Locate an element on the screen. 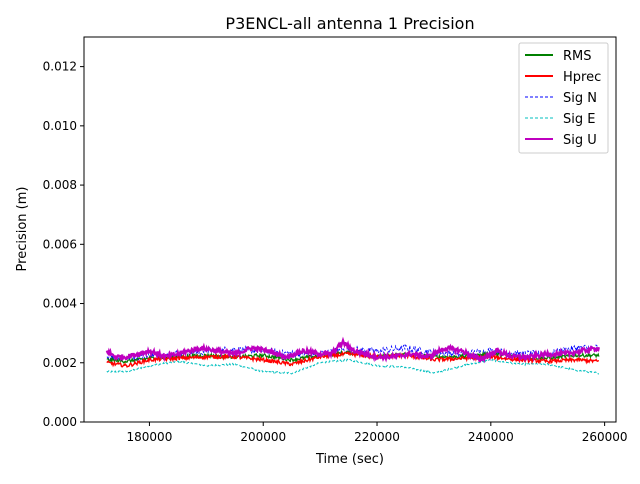  legend-label: RMS is located at coordinates (577, 56).